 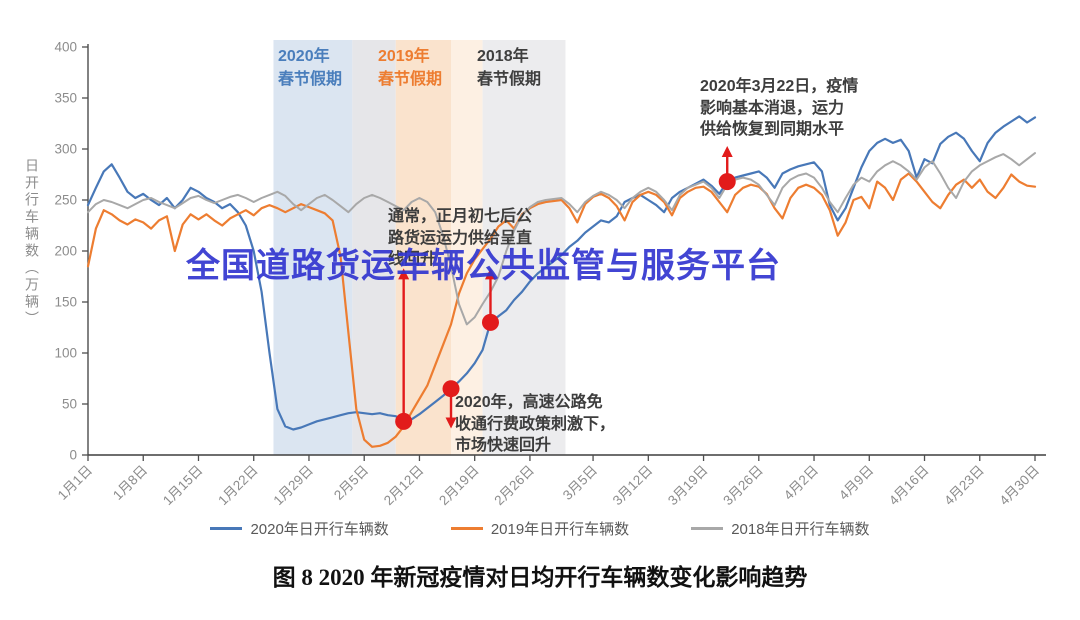 I want to click on y-tick-label: 400, so click(x=65, y=47).